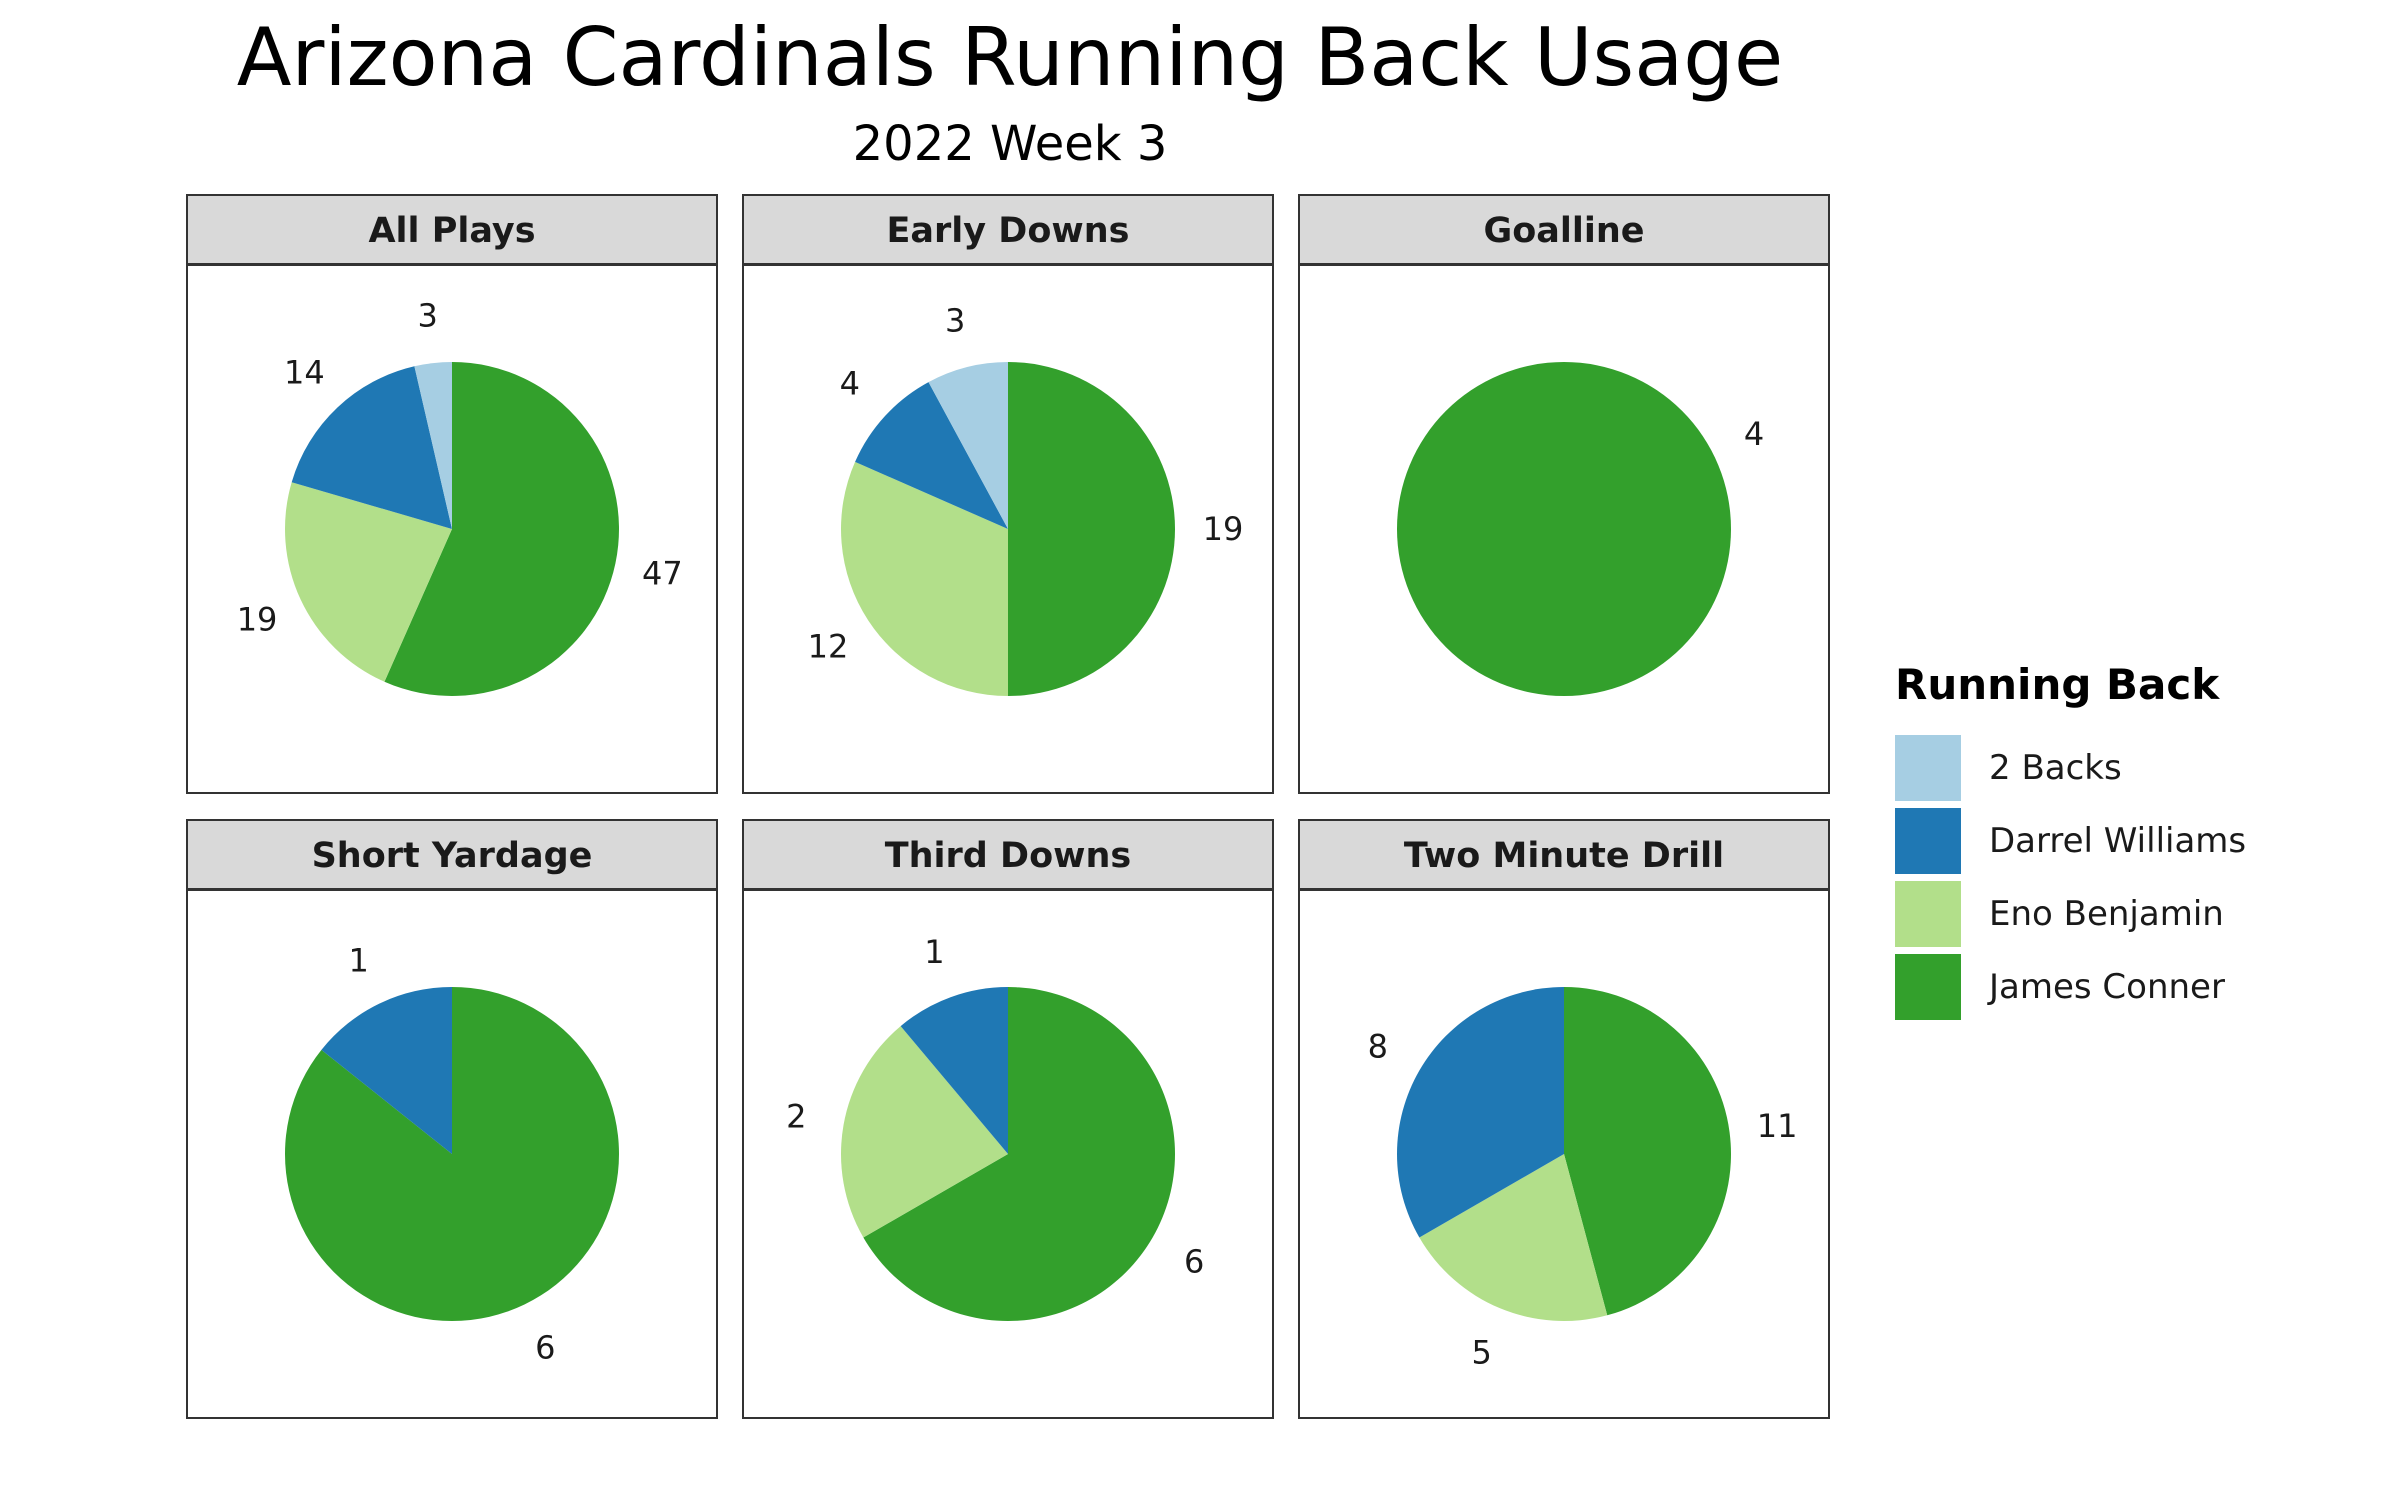  I want to click on slice-value-label: 5, so click(1482, 1353).